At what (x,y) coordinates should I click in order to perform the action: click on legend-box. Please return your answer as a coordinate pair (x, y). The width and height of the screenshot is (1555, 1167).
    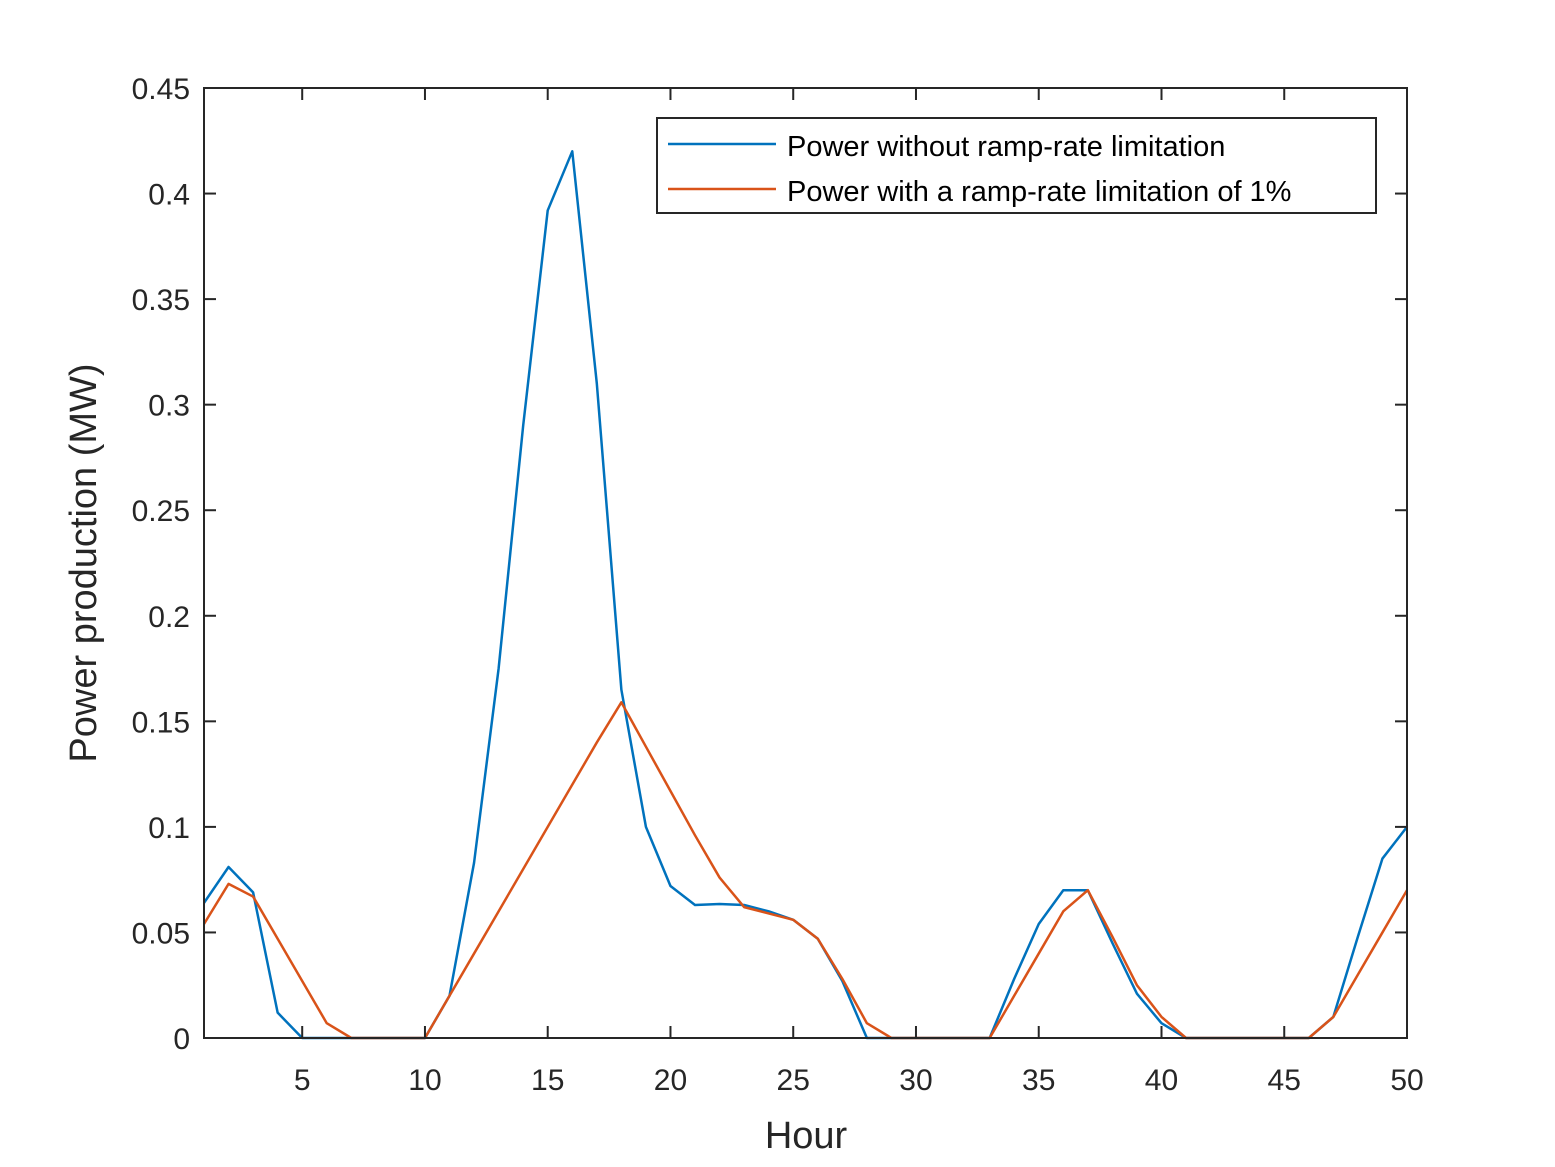
    Looking at the image, I should click on (1016, 165).